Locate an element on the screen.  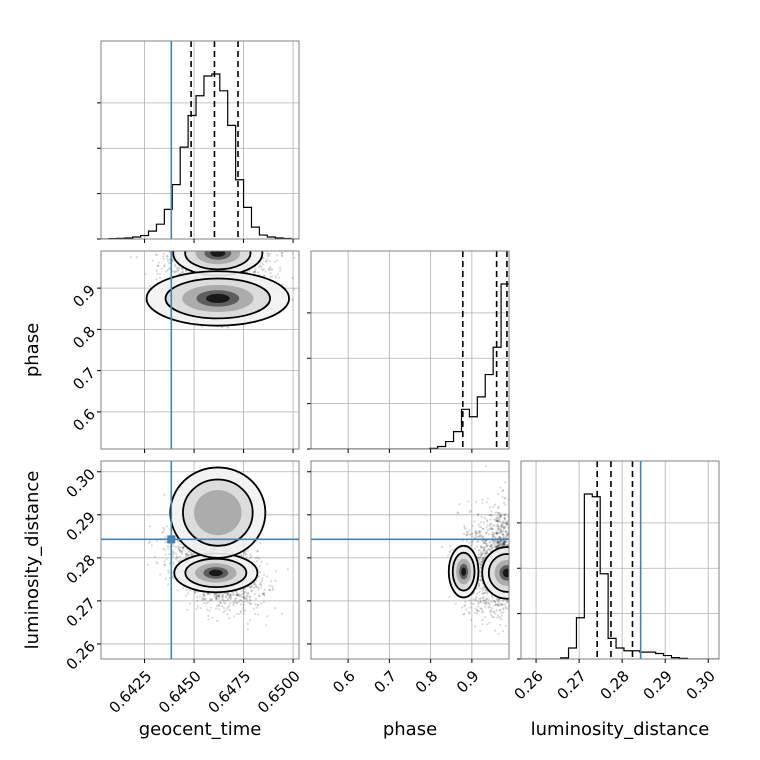
panel-frame is located at coordinates (200, 560).